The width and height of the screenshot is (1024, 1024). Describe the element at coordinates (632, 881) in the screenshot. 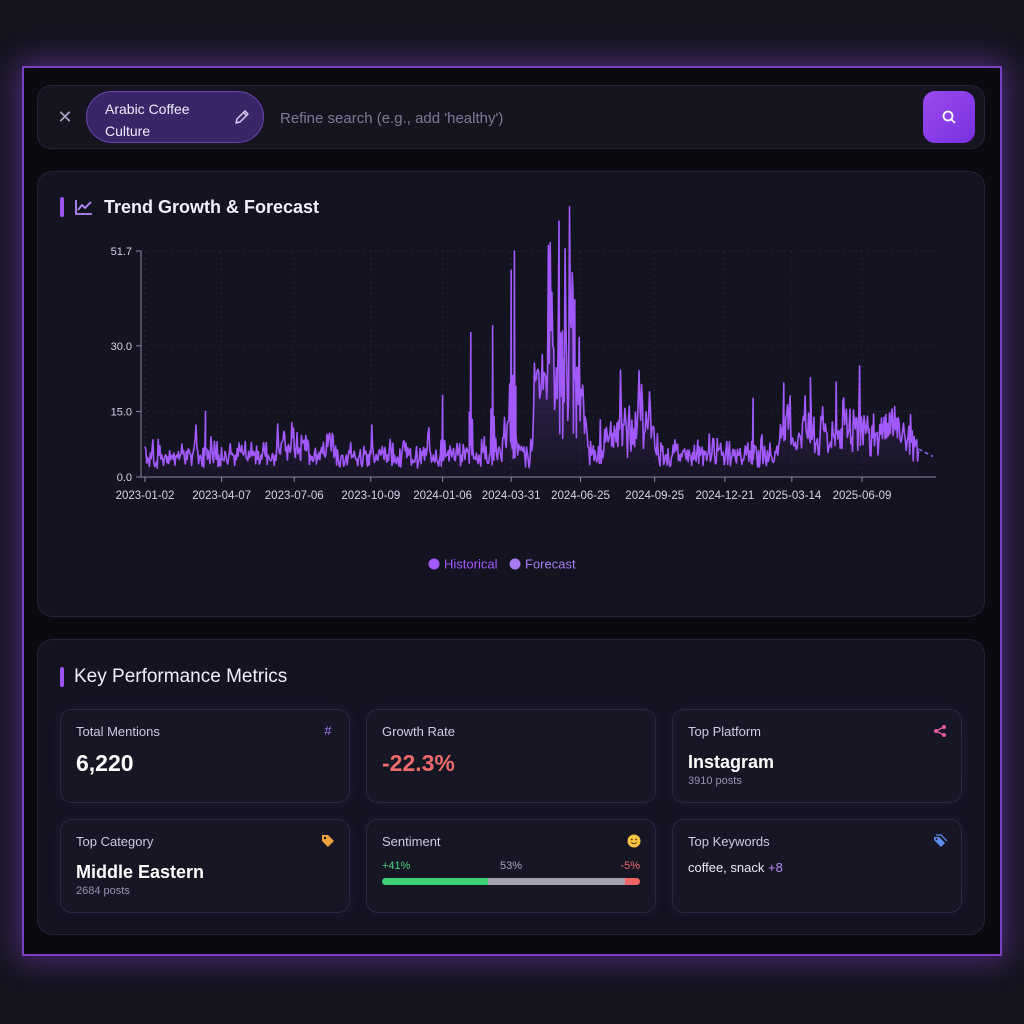

I see `sentiment-bar-negative` at that location.